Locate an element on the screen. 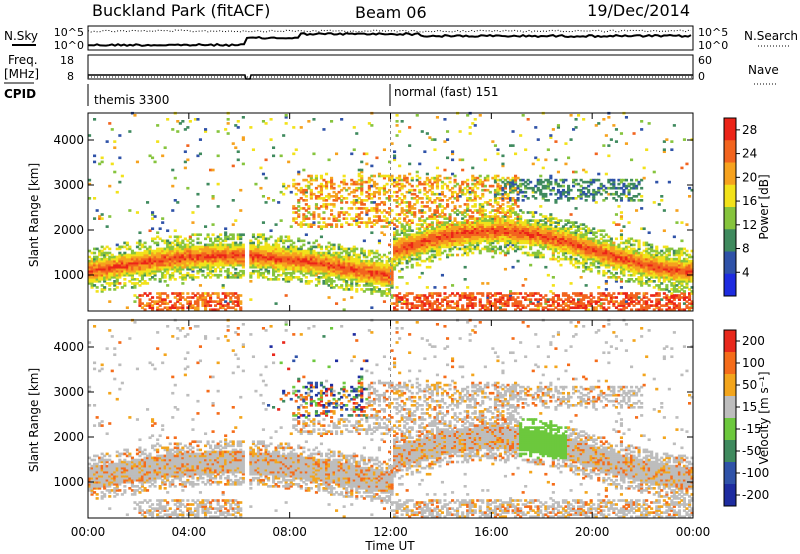 The height and width of the screenshot is (554, 800). nsky-label: N.Sky is located at coordinates (21, 36).